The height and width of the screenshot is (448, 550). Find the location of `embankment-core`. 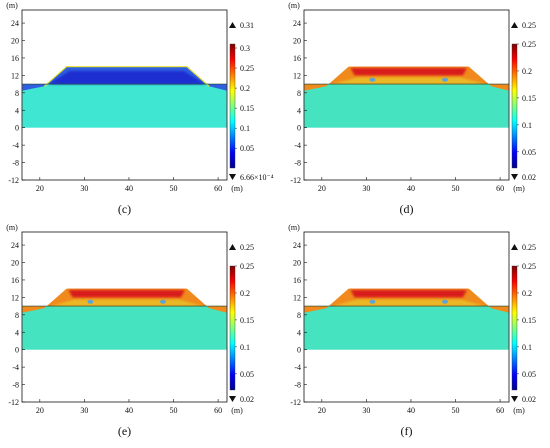

embankment-core is located at coordinates (127, 78).